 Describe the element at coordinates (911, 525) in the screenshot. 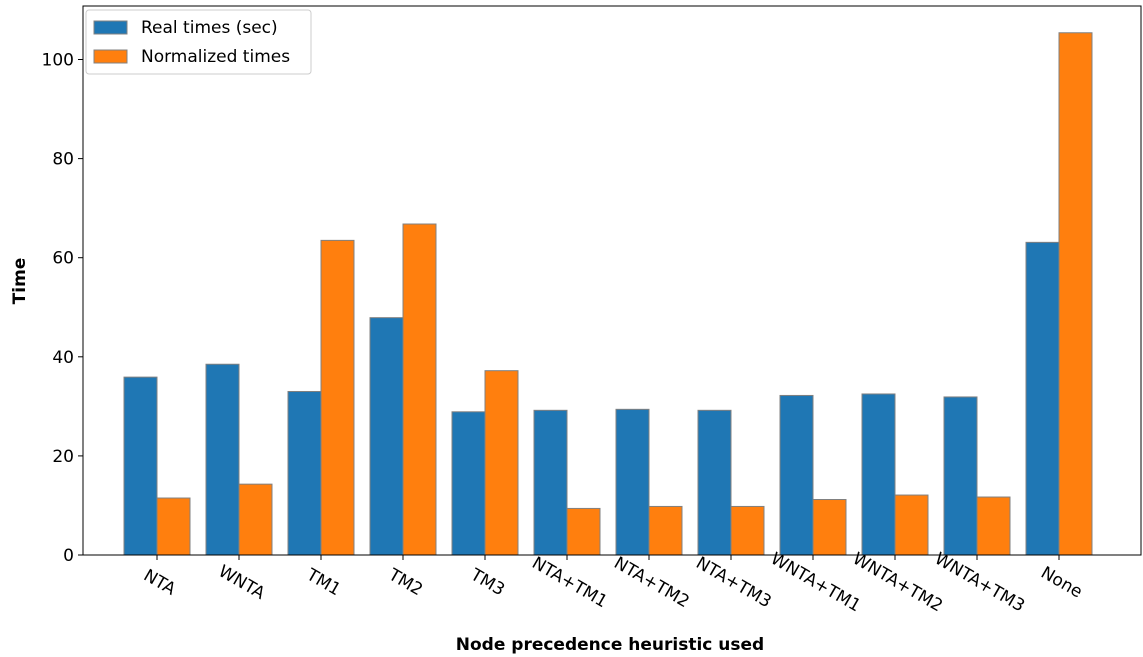

I see `bar-normalized-wnta-tm2` at that location.